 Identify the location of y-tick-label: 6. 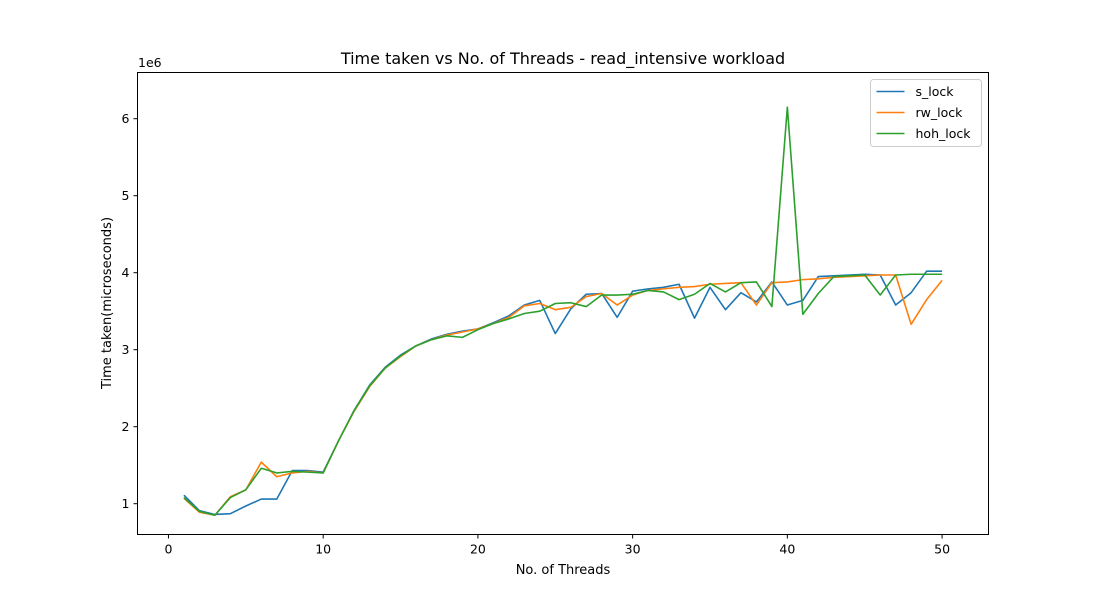
(126, 118).